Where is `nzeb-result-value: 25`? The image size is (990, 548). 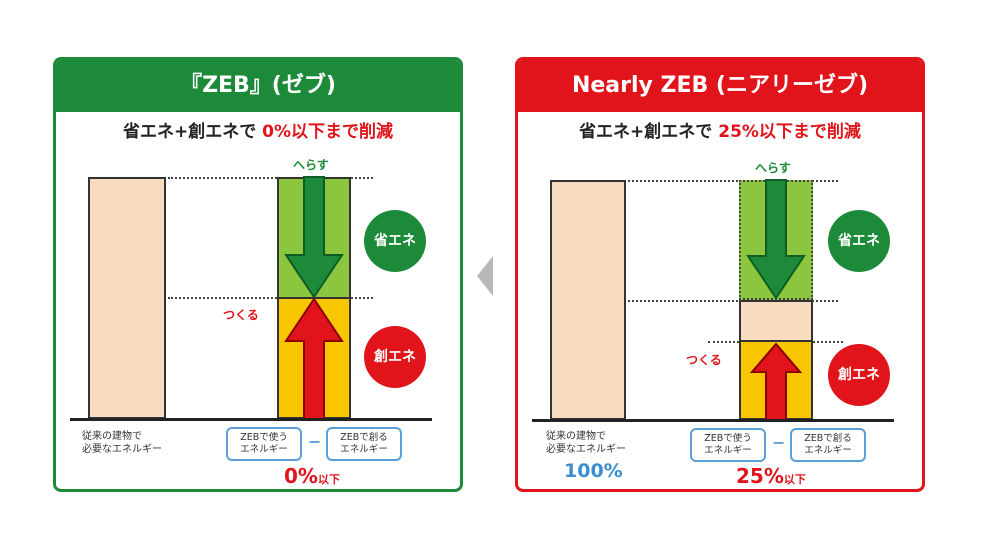
nzeb-result-value: 25 is located at coordinates (750, 476).